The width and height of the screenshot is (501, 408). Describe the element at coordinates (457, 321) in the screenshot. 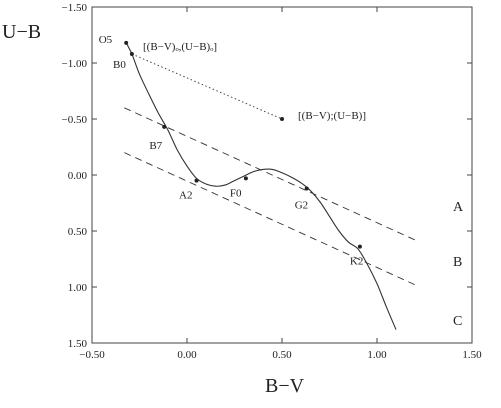

I see `region-label-c: C` at that location.